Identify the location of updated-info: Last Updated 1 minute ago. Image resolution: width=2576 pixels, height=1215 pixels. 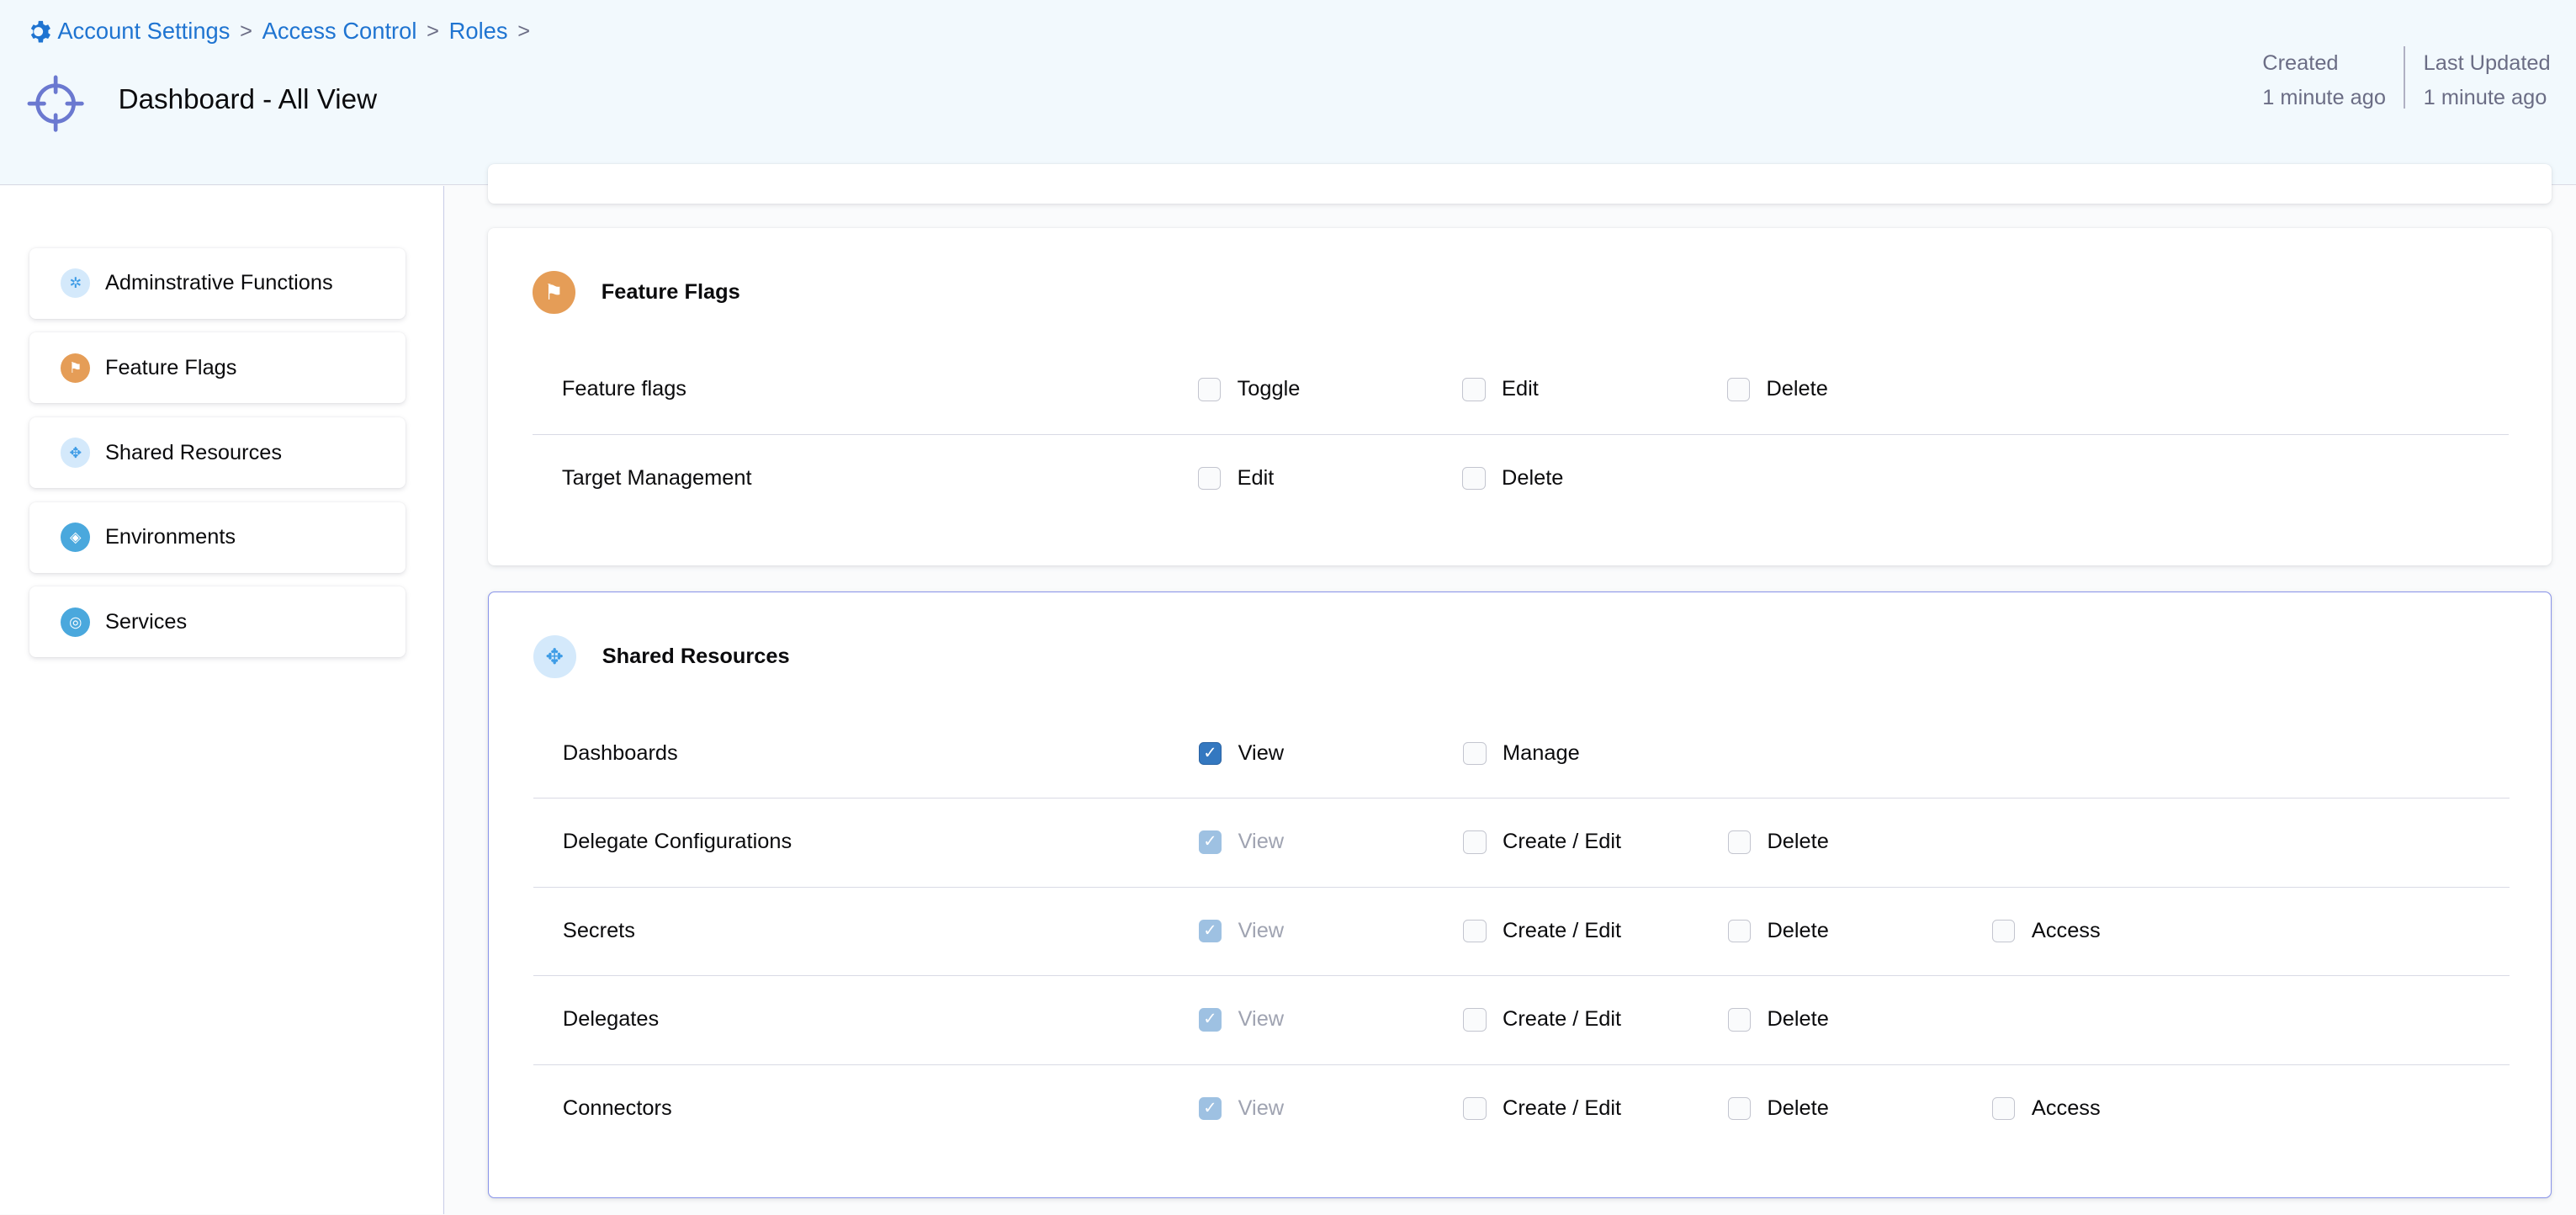
(2487, 80).